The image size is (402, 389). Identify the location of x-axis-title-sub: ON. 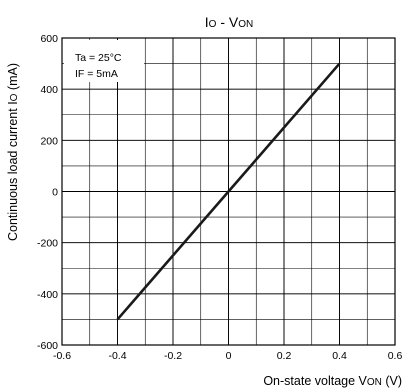
(374, 382).